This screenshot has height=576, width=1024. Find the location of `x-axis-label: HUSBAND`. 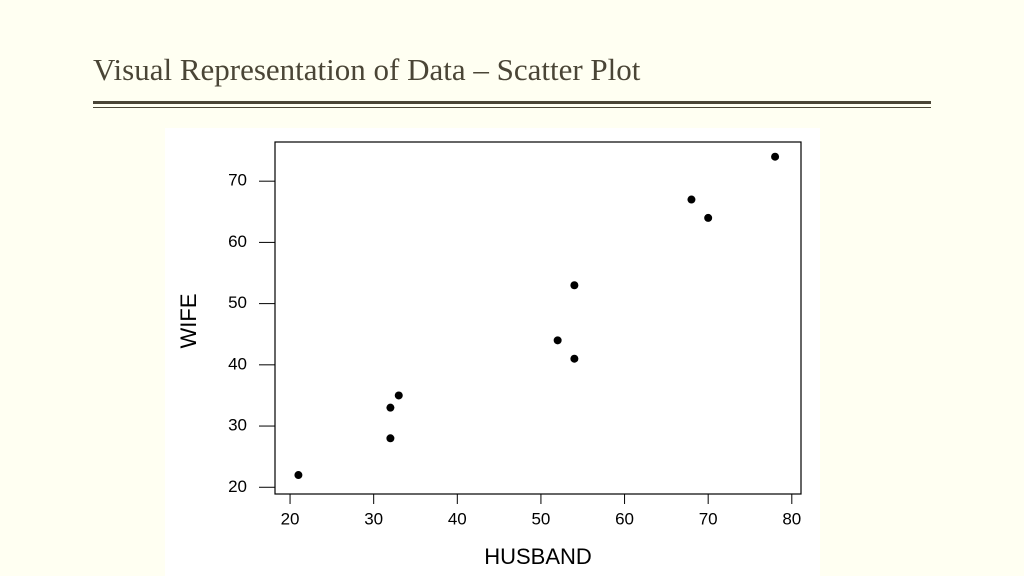

x-axis-label: HUSBAND is located at coordinates (538, 556).